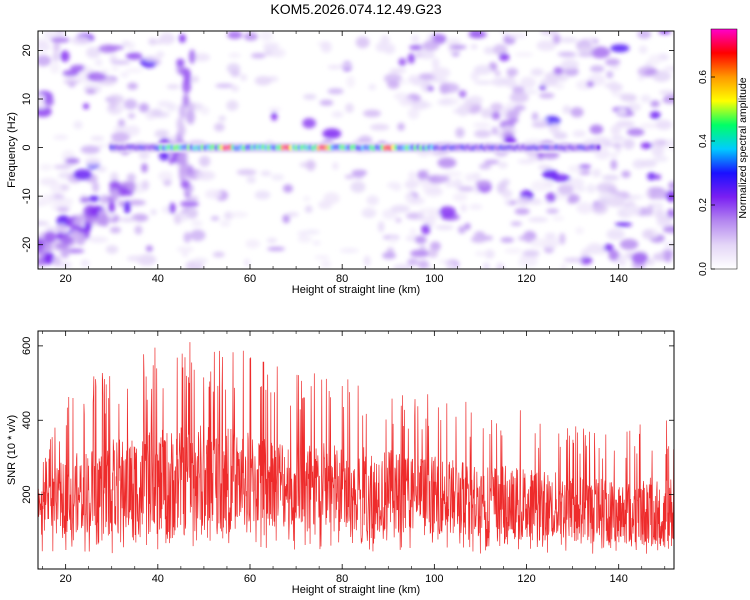 This screenshot has height=600, width=750. What do you see at coordinates (27, 494) in the screenshot?
I see `snr-y-tick-label: 200` at bounding box center [27, 494].